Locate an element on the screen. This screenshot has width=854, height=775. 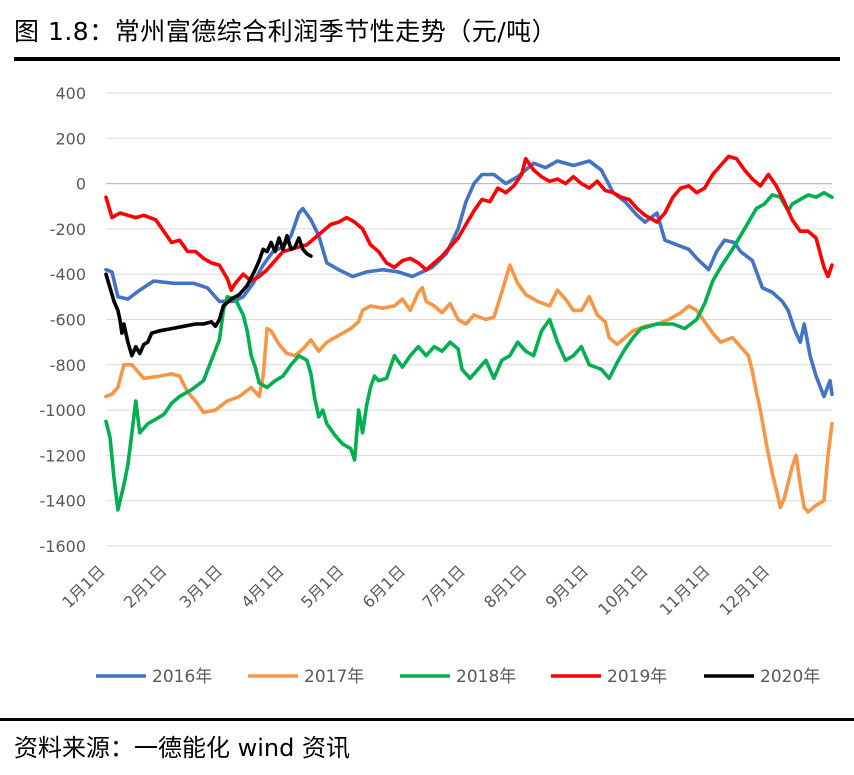
legend-label: 2017年 is located at coordinates (334, 677).